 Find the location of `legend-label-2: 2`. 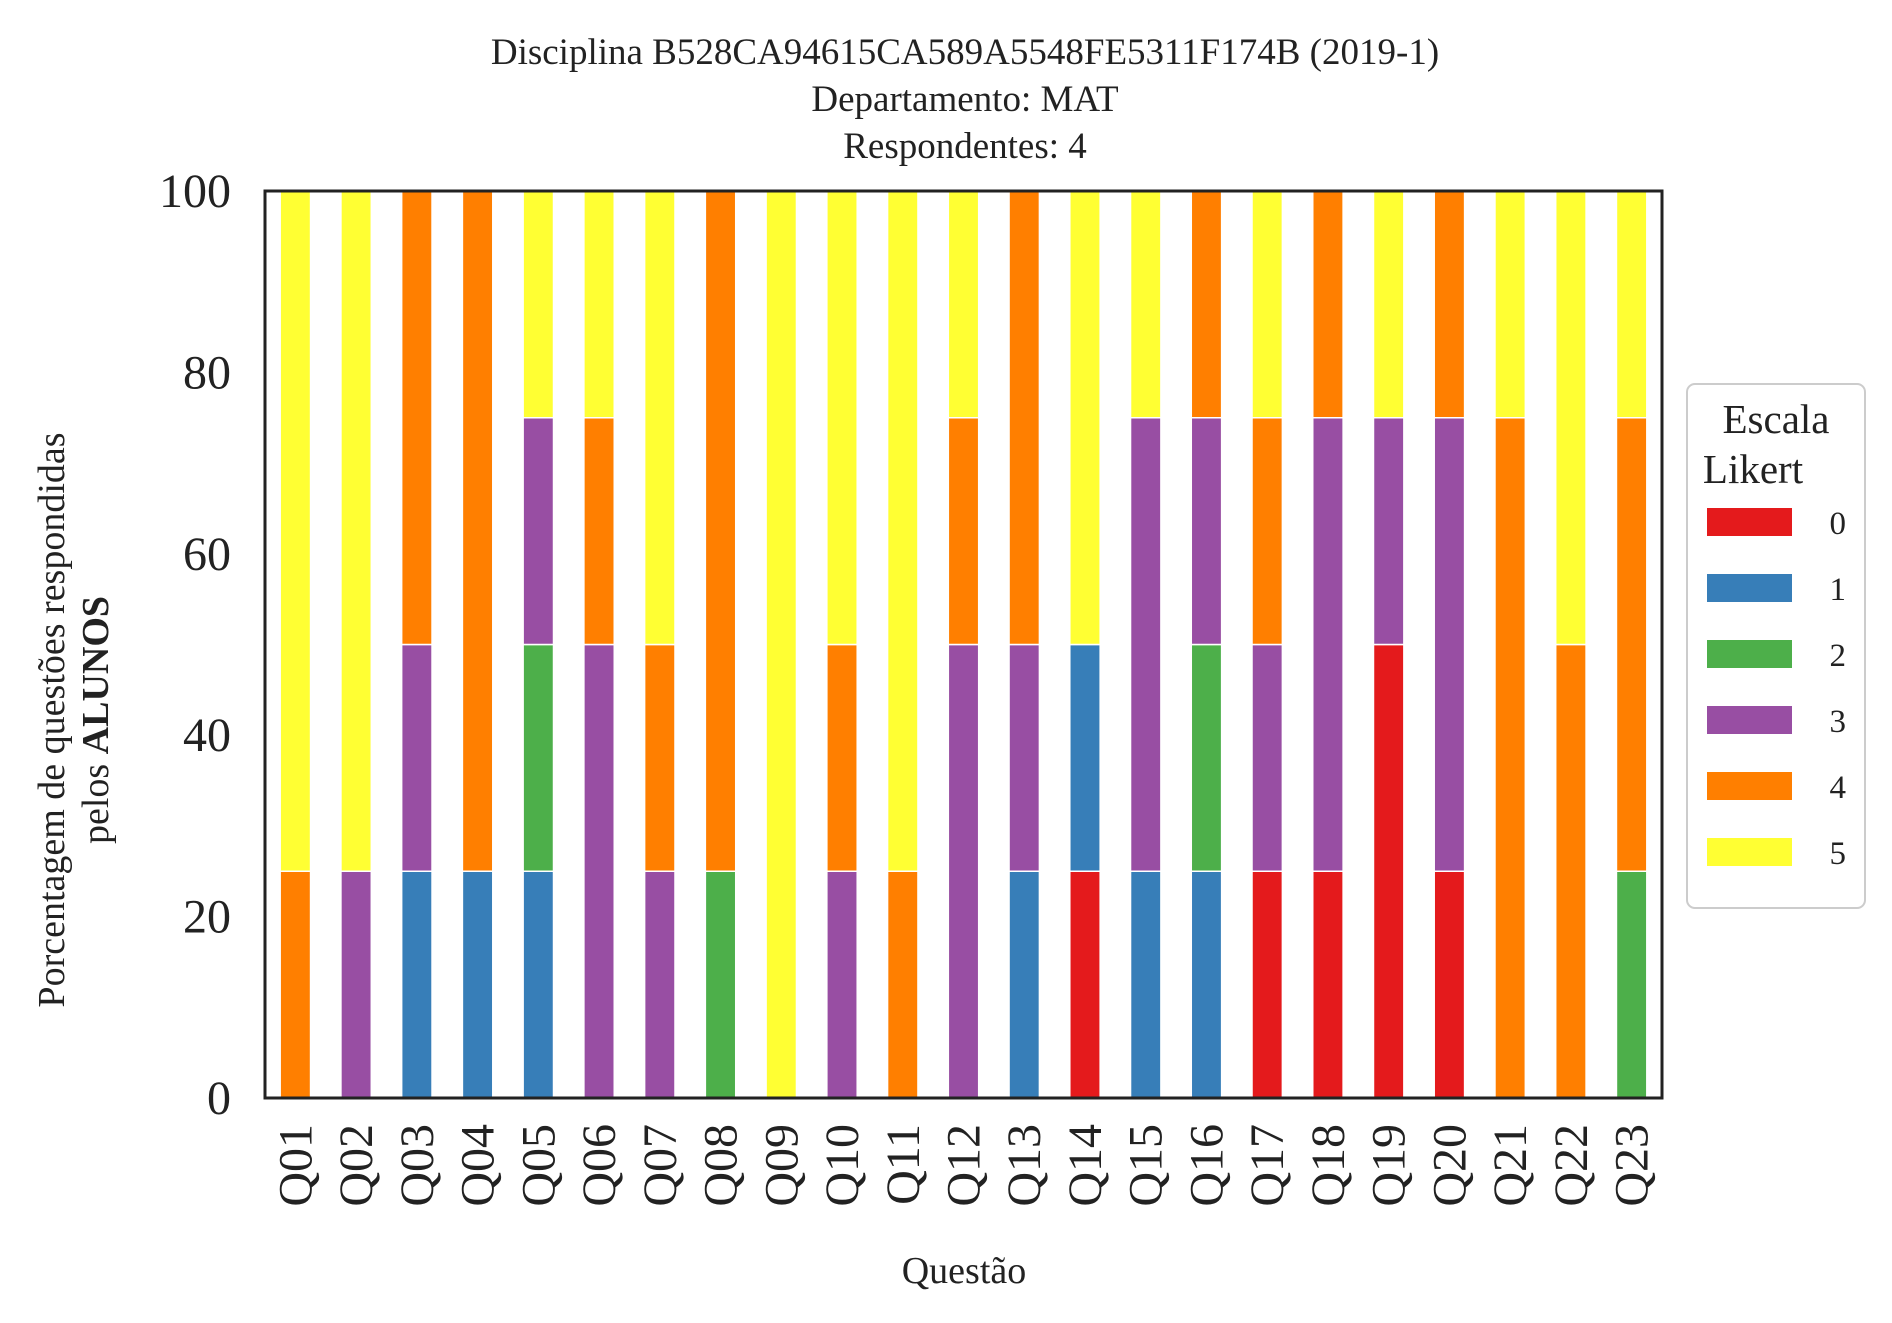

legend-label-2: 2 is located at coordinates (1838, 656).